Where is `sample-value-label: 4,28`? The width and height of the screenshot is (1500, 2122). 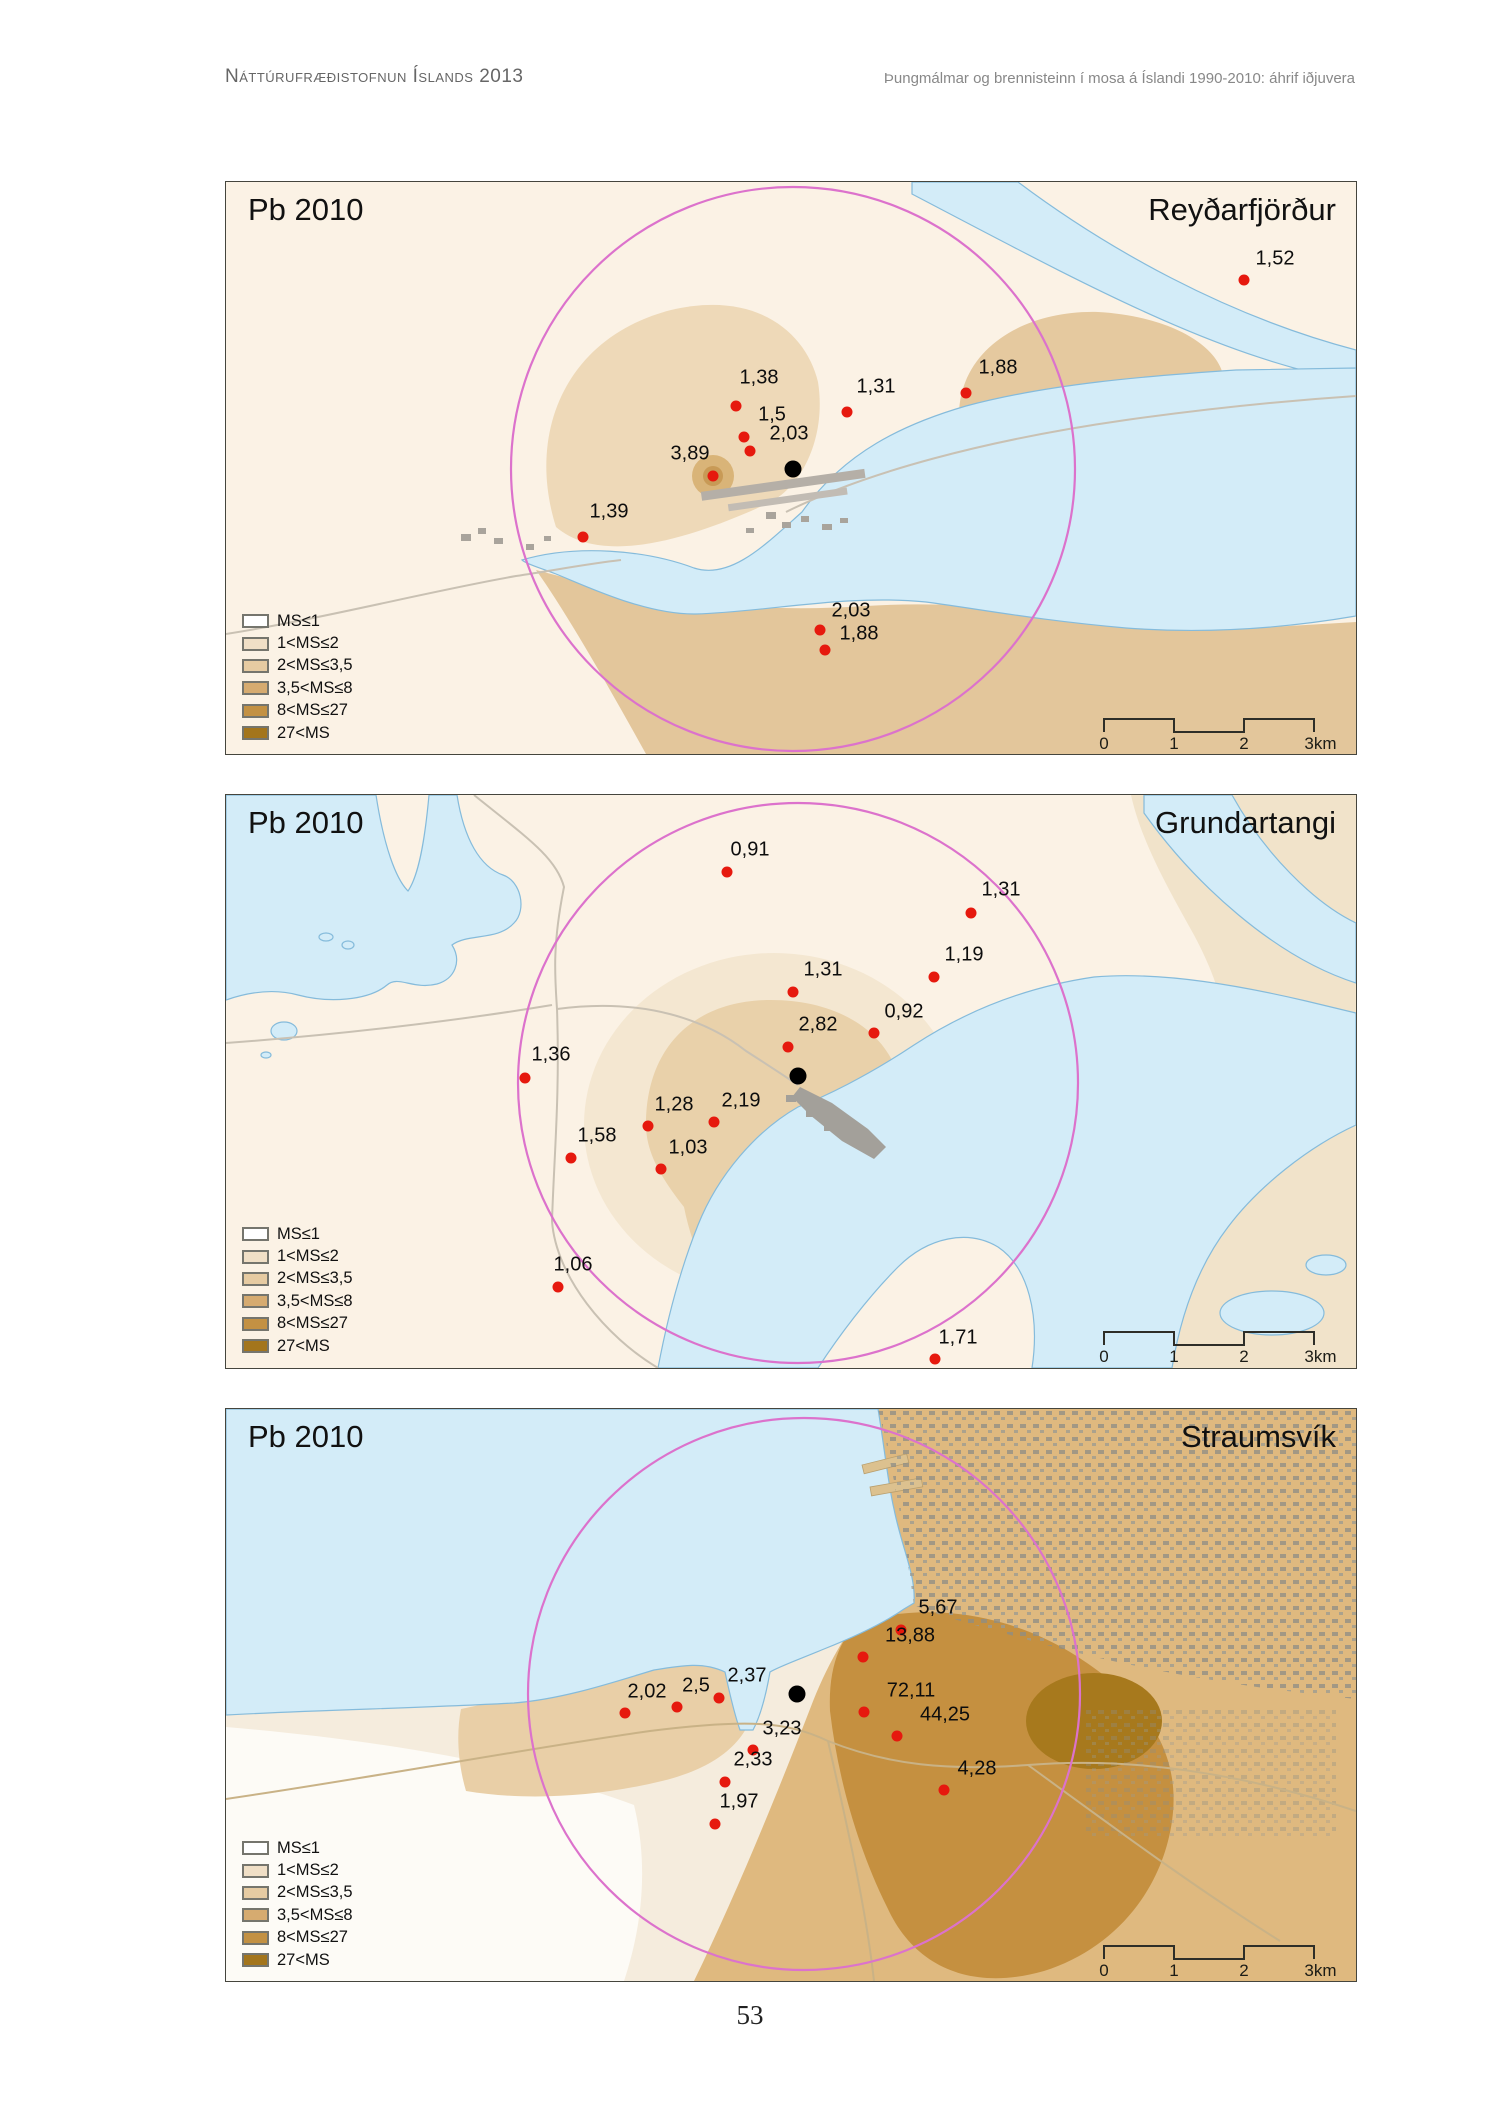 sample-value-label: 4,28 is located at coordinates (977, 1768).